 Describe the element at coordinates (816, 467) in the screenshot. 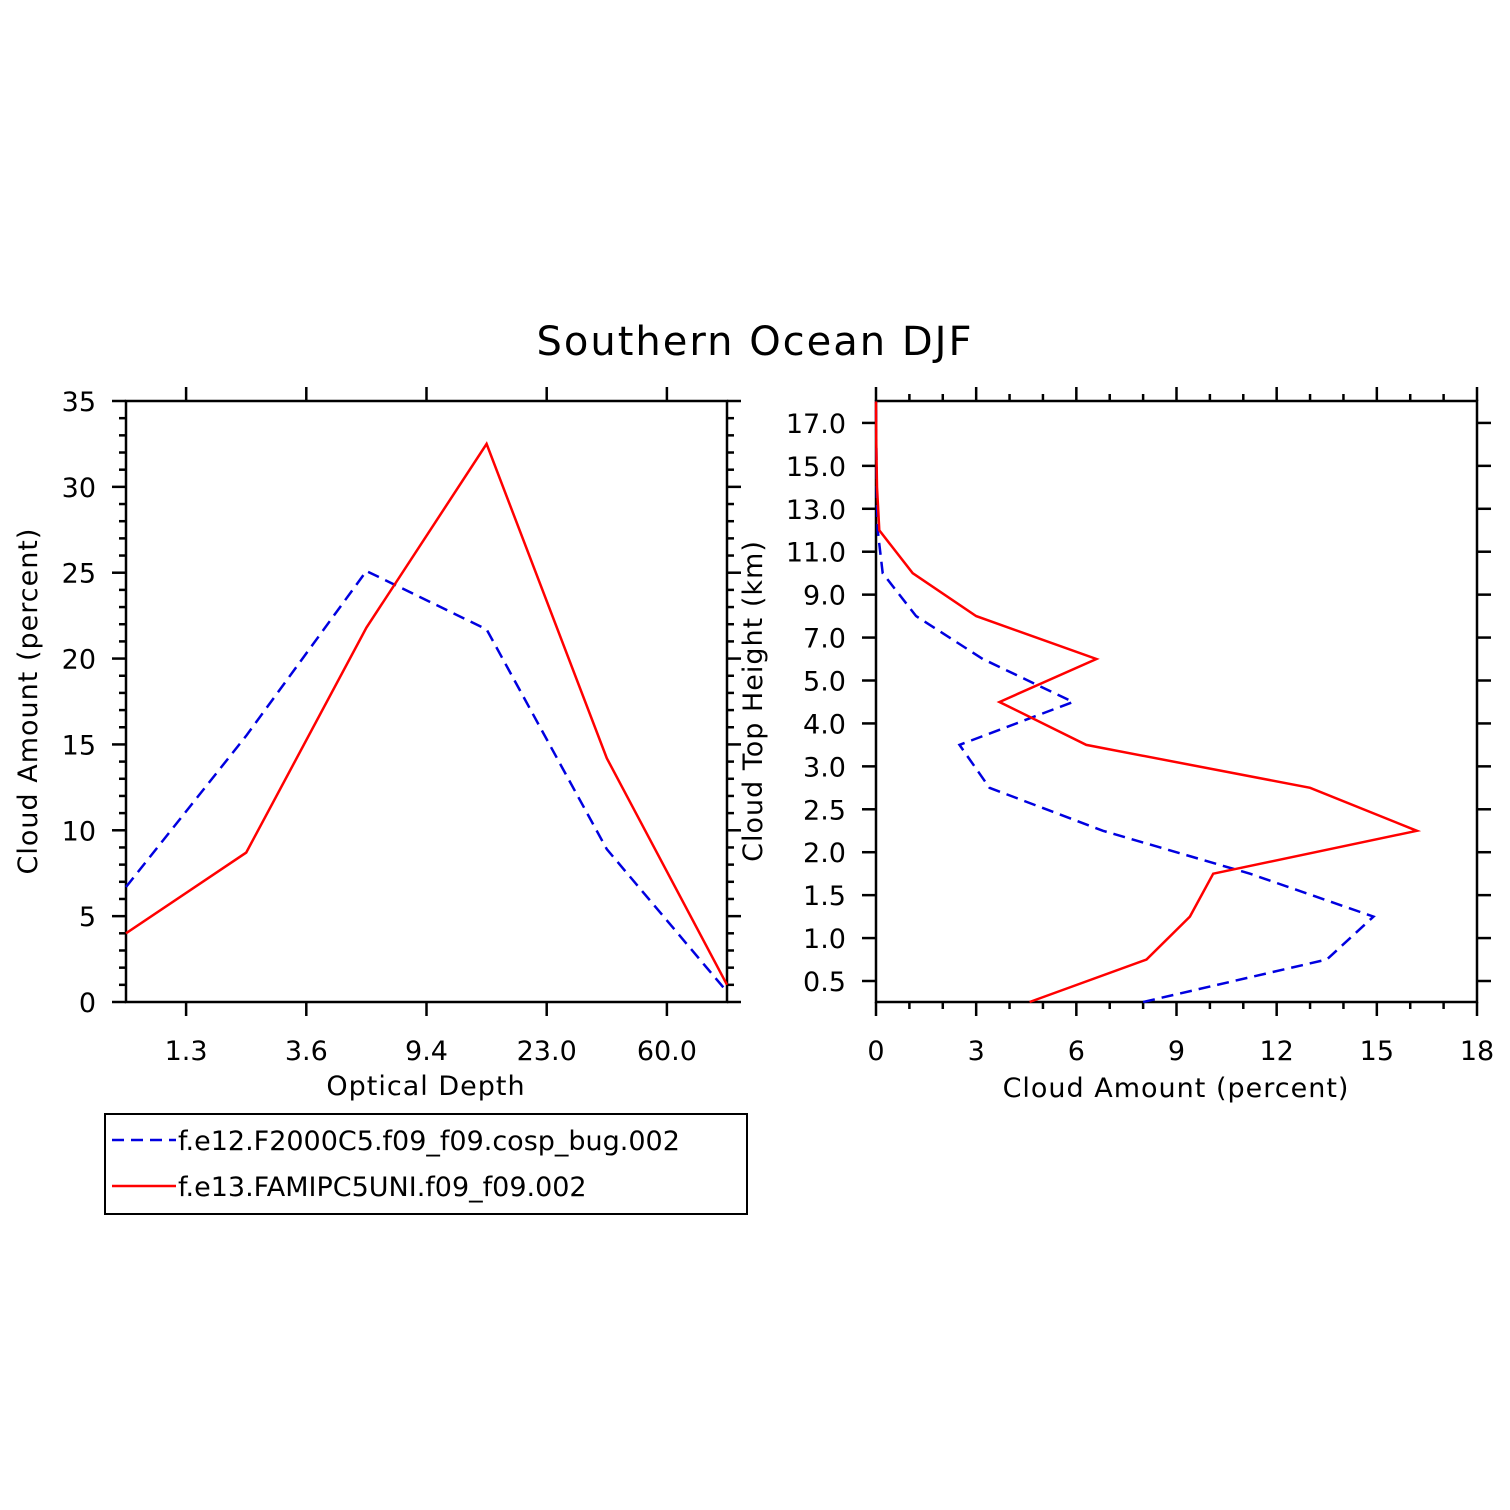

I see `height-tick-label: 15.0` at that location.